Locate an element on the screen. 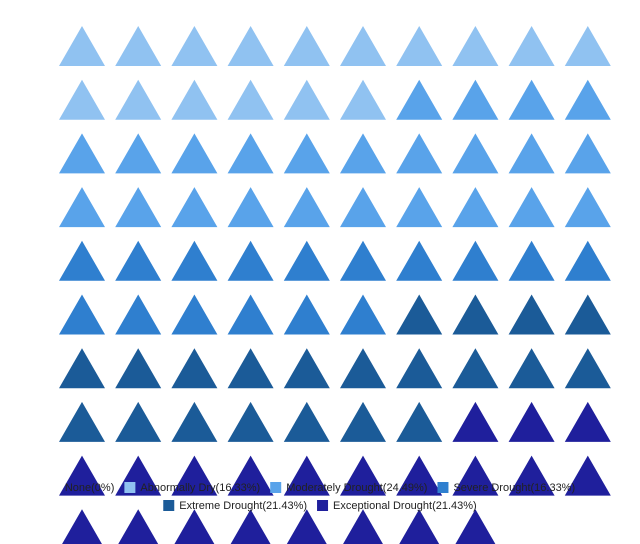 Image resolution: width=640 pixels, height=544 pixels. legend-swatch-abnormally-dry is located at coordinates (129, 487).